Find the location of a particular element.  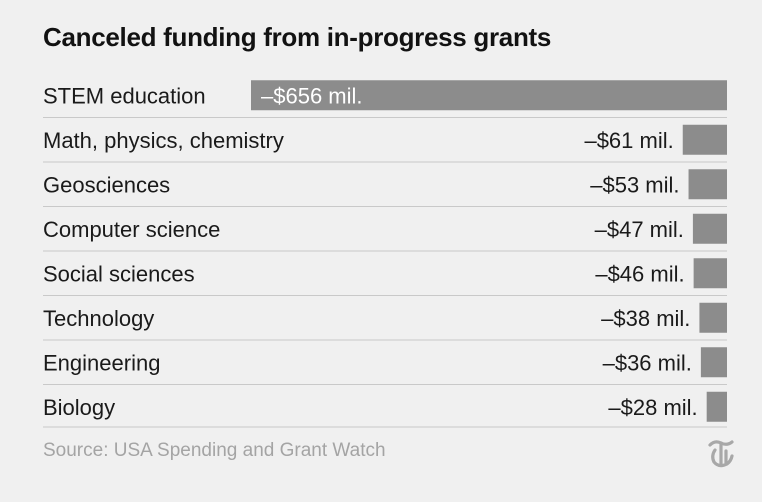

value-label-2: –$53 mil. is located at coordinates (634, 184).